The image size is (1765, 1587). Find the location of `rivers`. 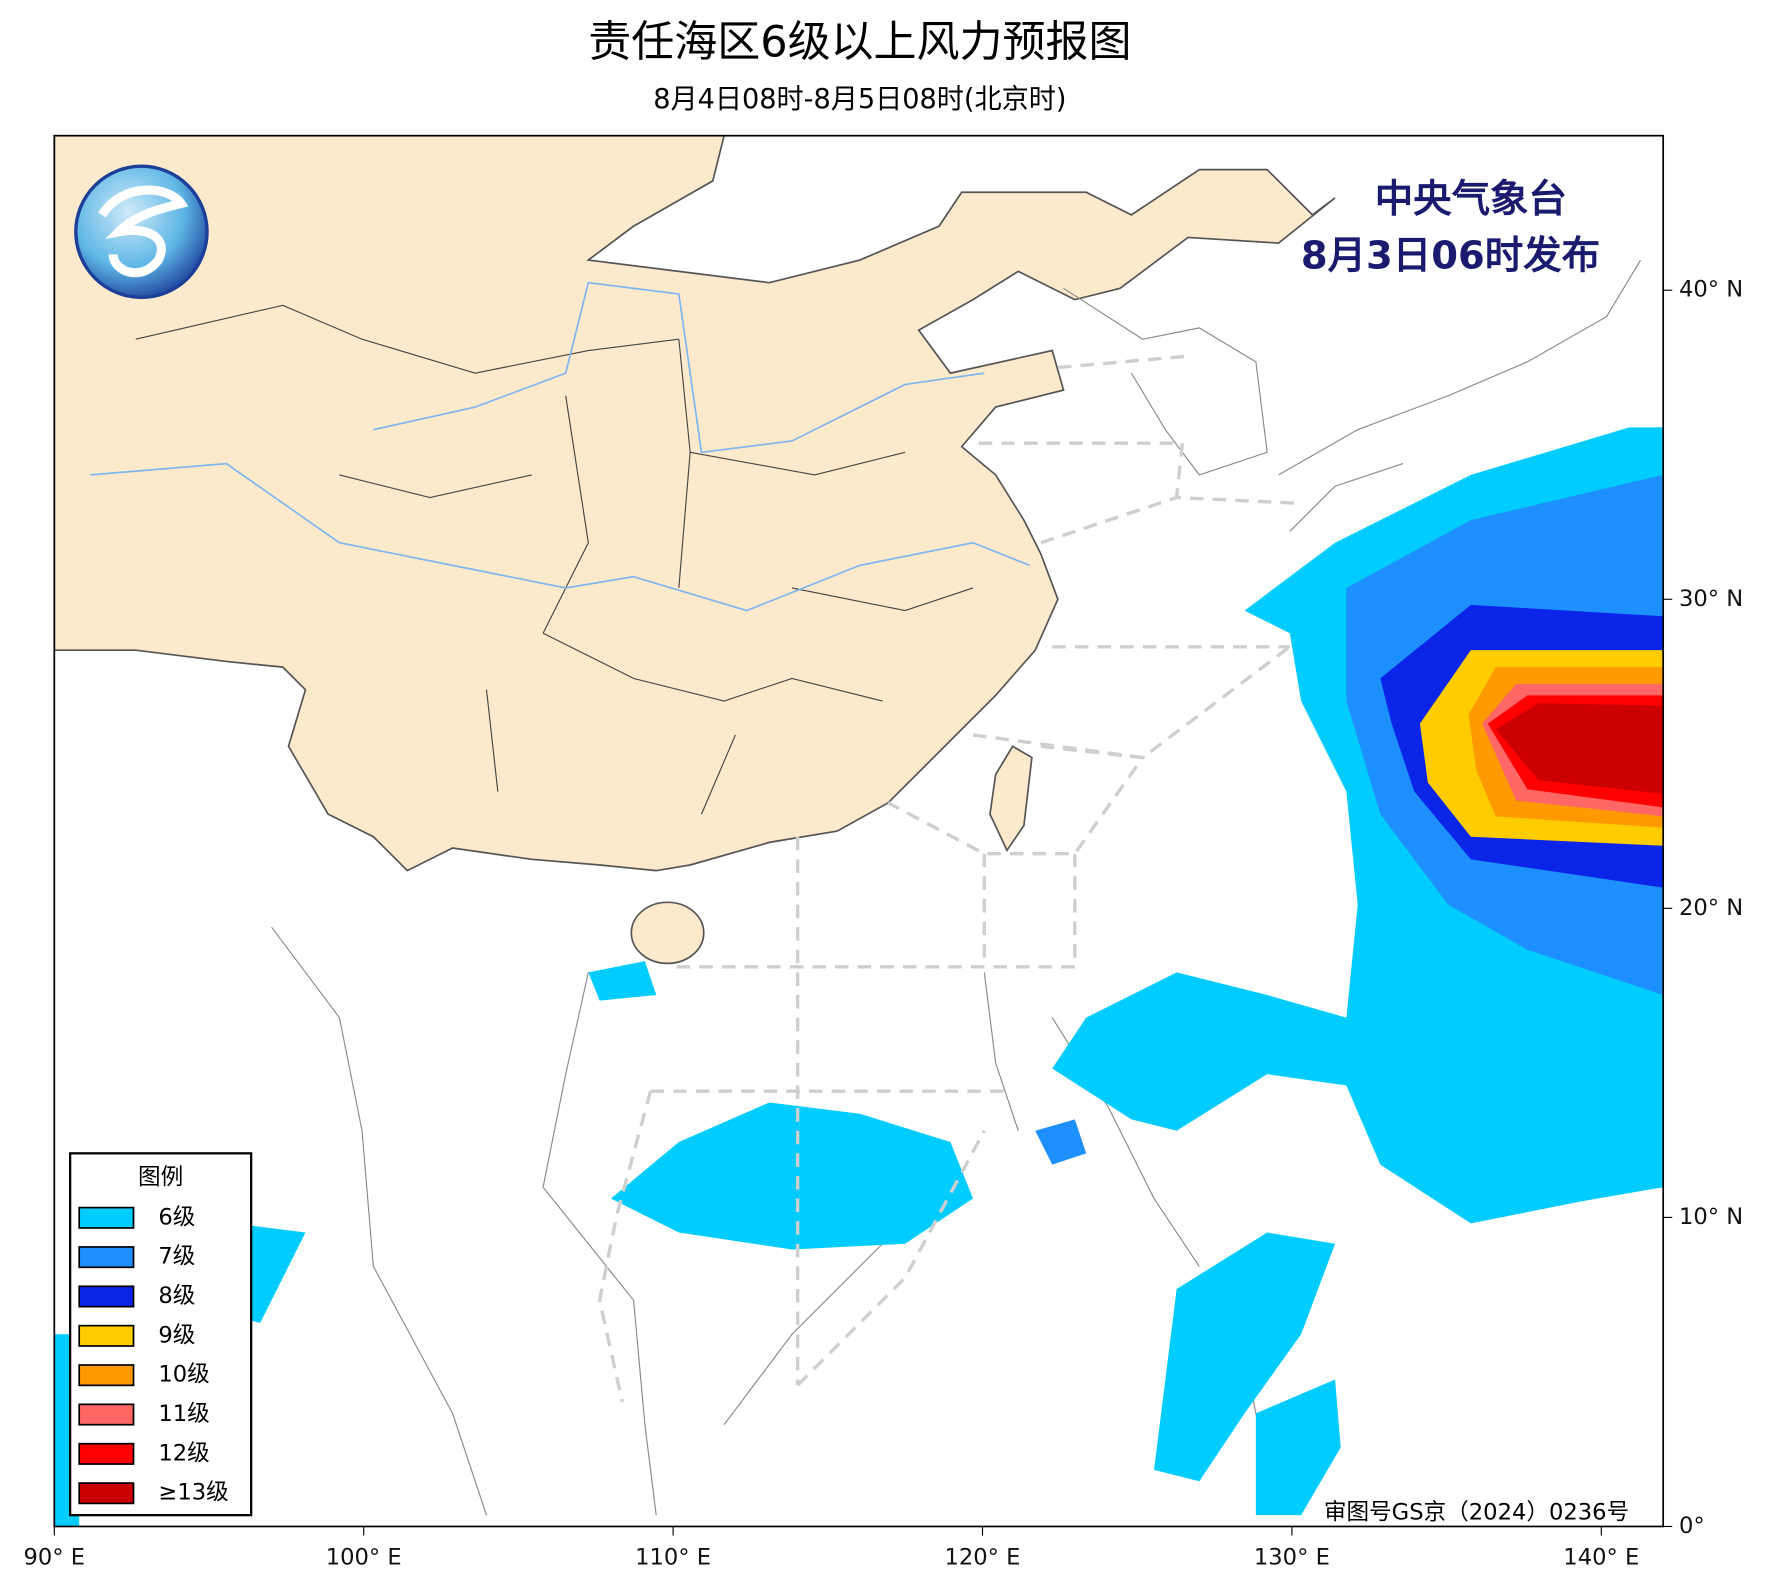

rivers is located at coordinates (560, 446).